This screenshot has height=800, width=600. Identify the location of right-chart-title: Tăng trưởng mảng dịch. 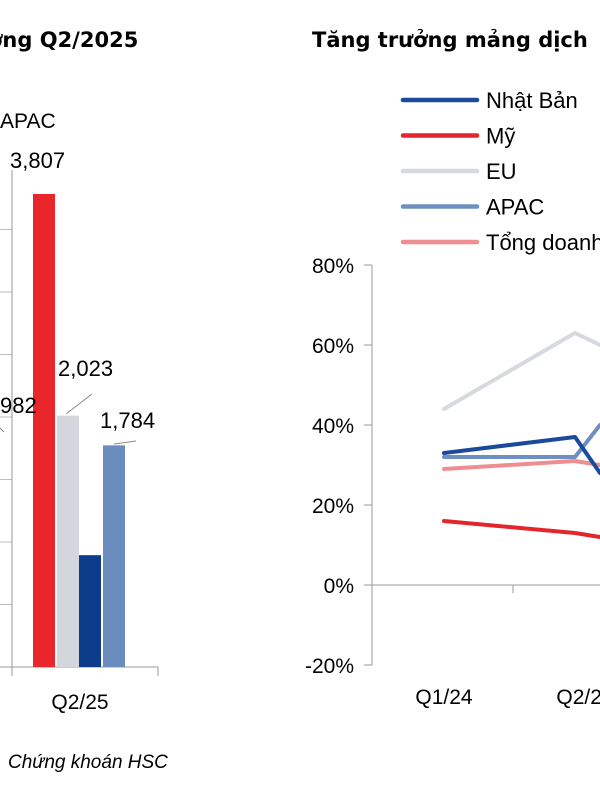
(450, 40).